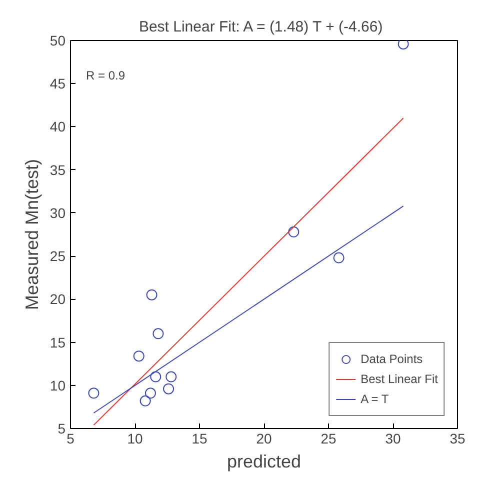  I want to click on legend-label: A = T, so click(374, 399).